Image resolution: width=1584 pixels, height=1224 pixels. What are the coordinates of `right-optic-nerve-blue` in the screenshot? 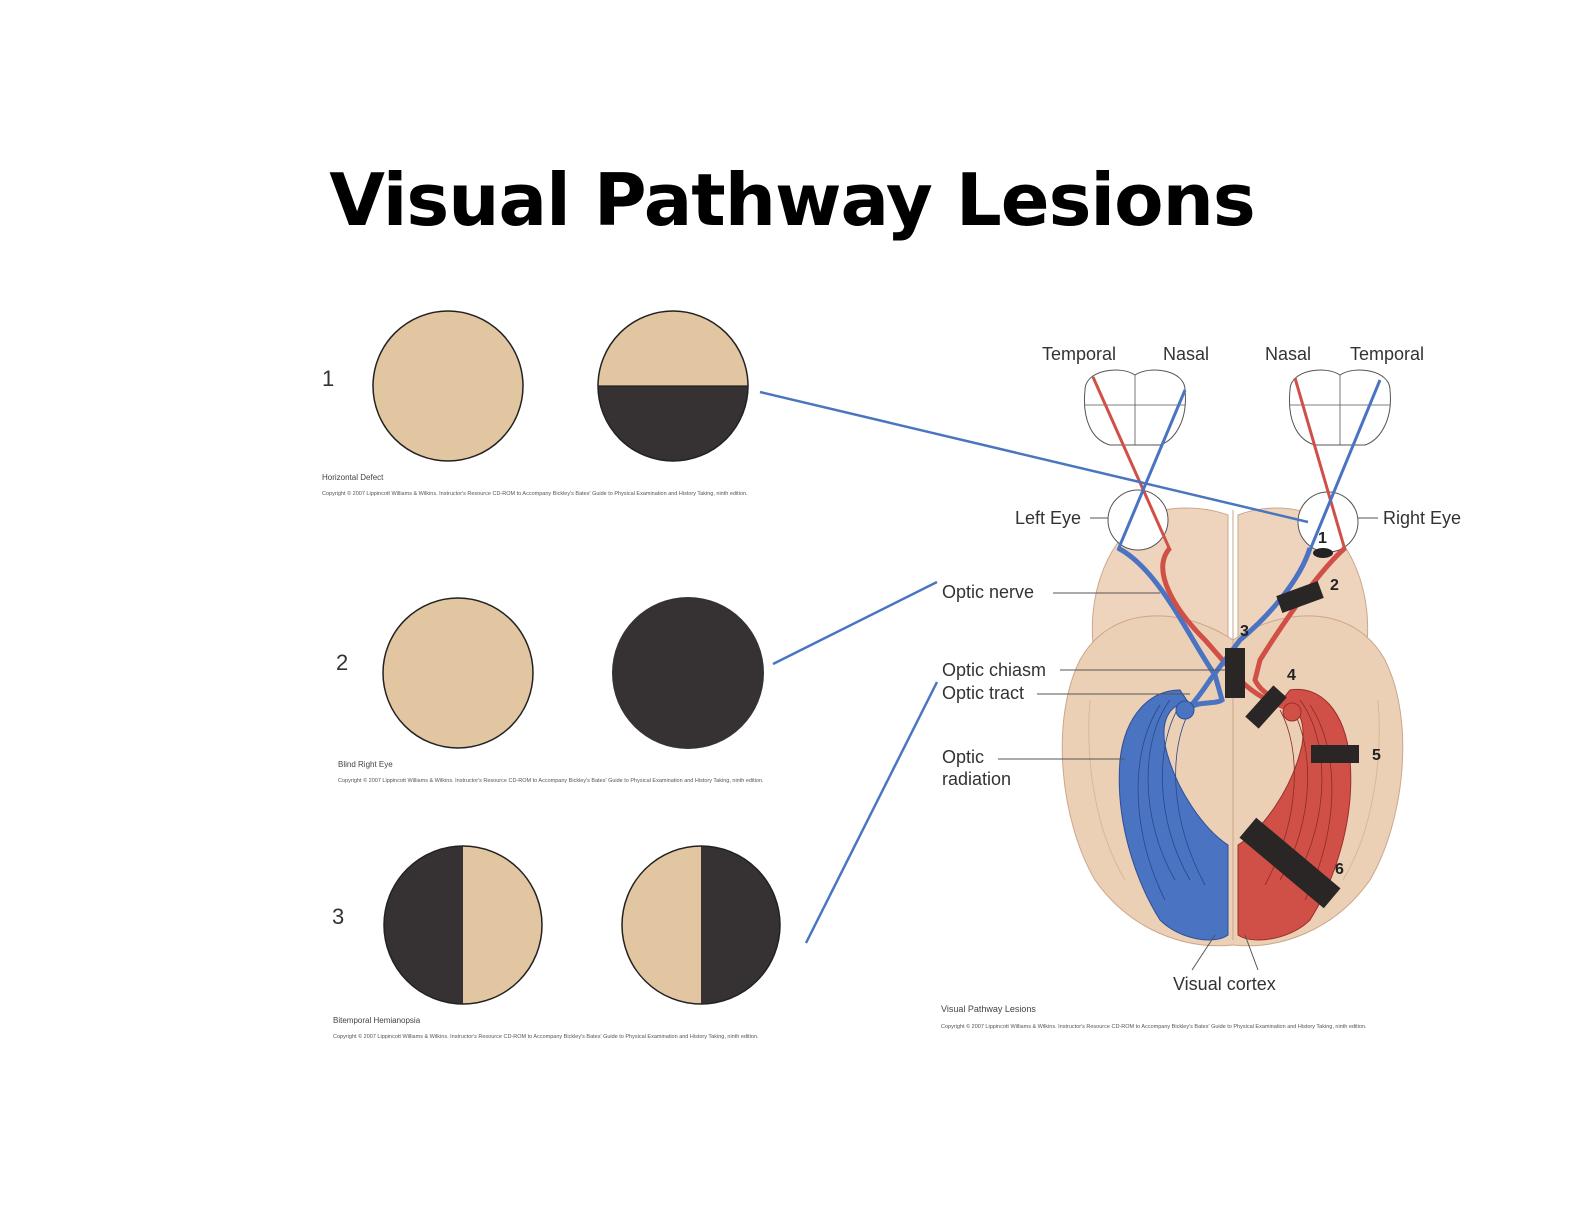 It's located at (1248, 630).